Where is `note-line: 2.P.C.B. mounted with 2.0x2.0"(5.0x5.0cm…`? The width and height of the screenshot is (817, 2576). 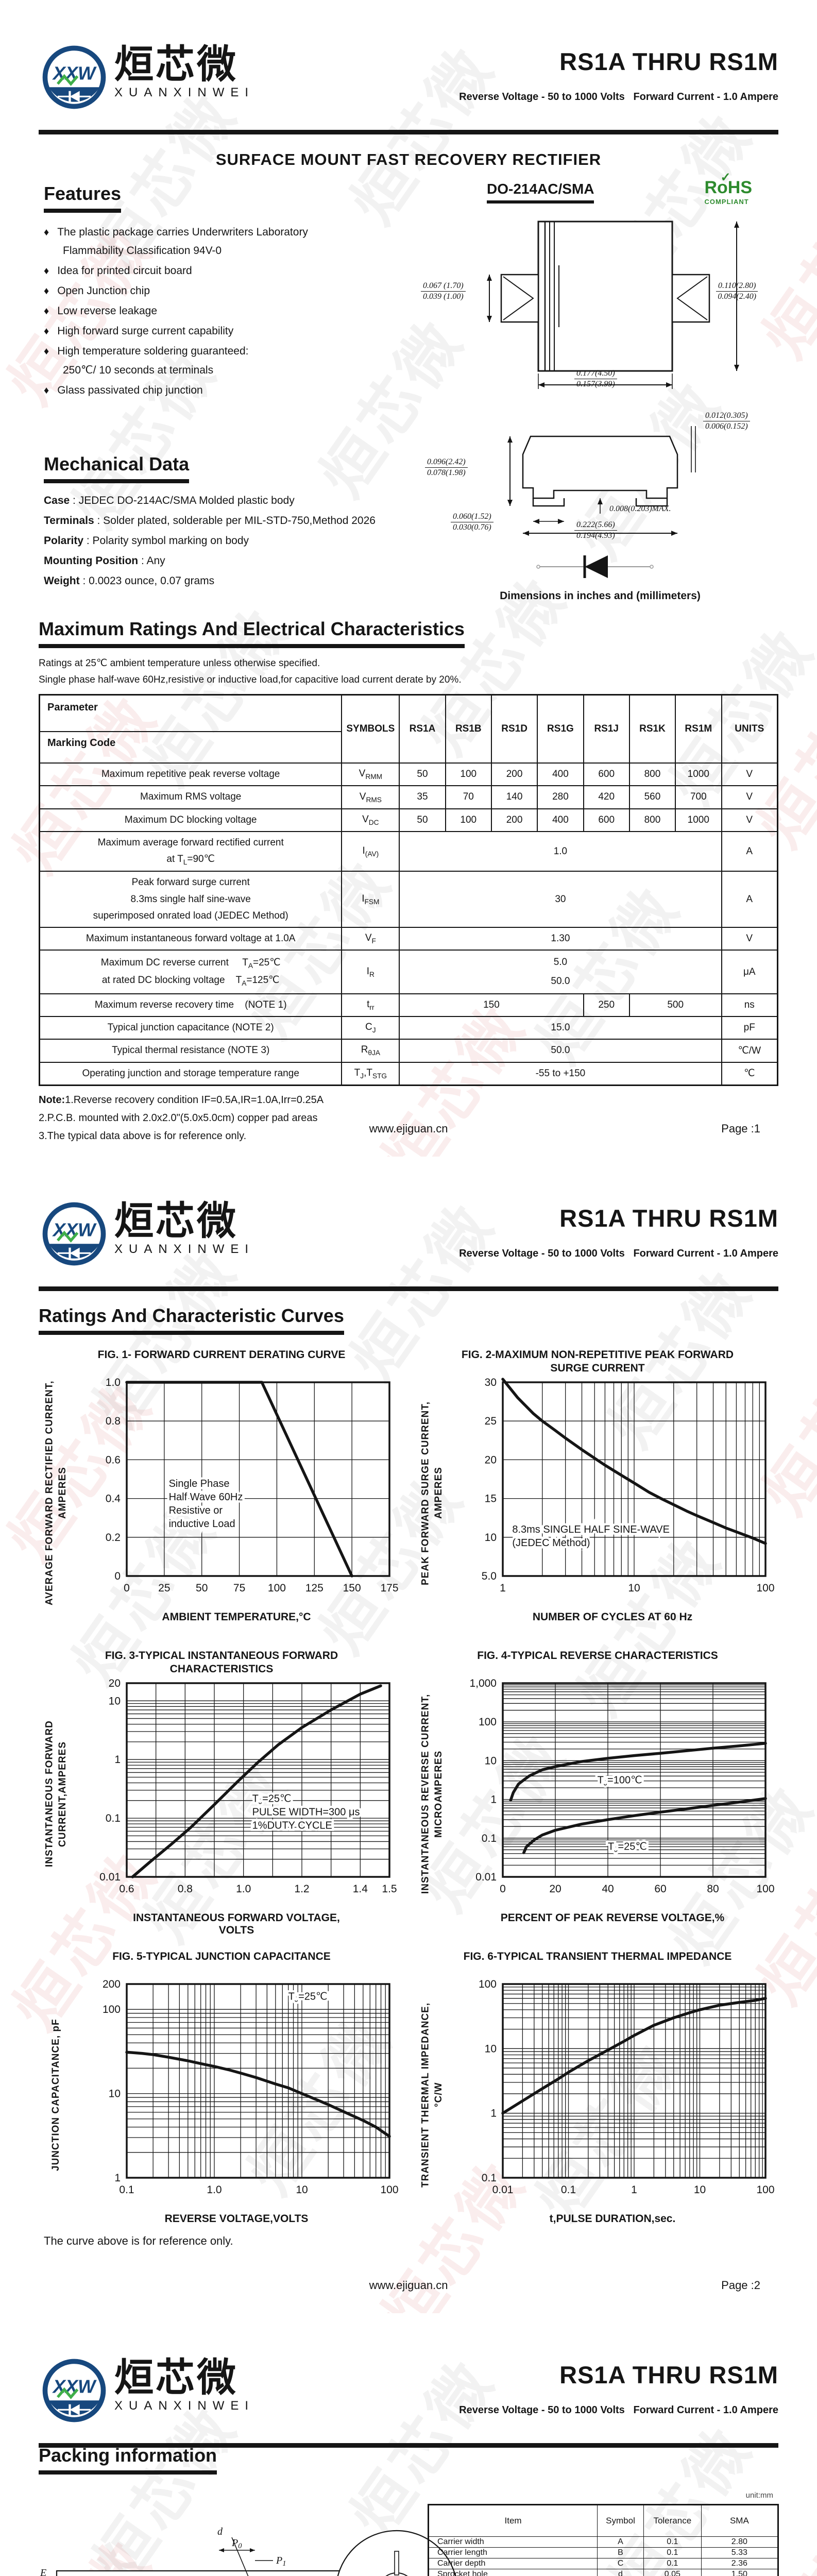
note-line: 2.P.C.B. mounted with 2.0x2.0"(5.0x5.0cm… is located at coordinates (408, 1118).